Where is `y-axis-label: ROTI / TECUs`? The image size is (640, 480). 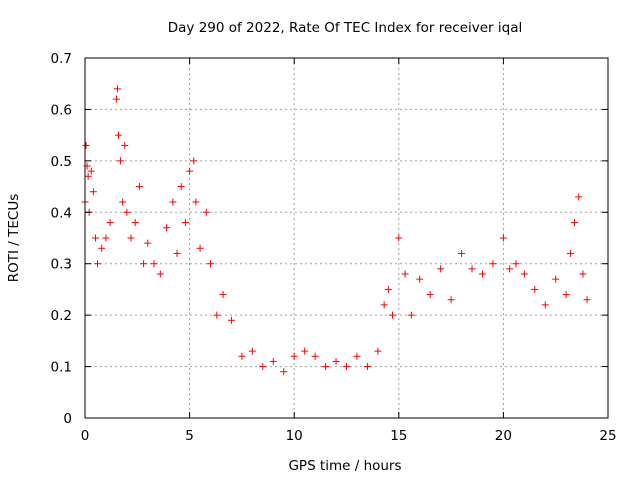 y-axis-label: ROTI / TECUs is located at coordinates (14, 238).